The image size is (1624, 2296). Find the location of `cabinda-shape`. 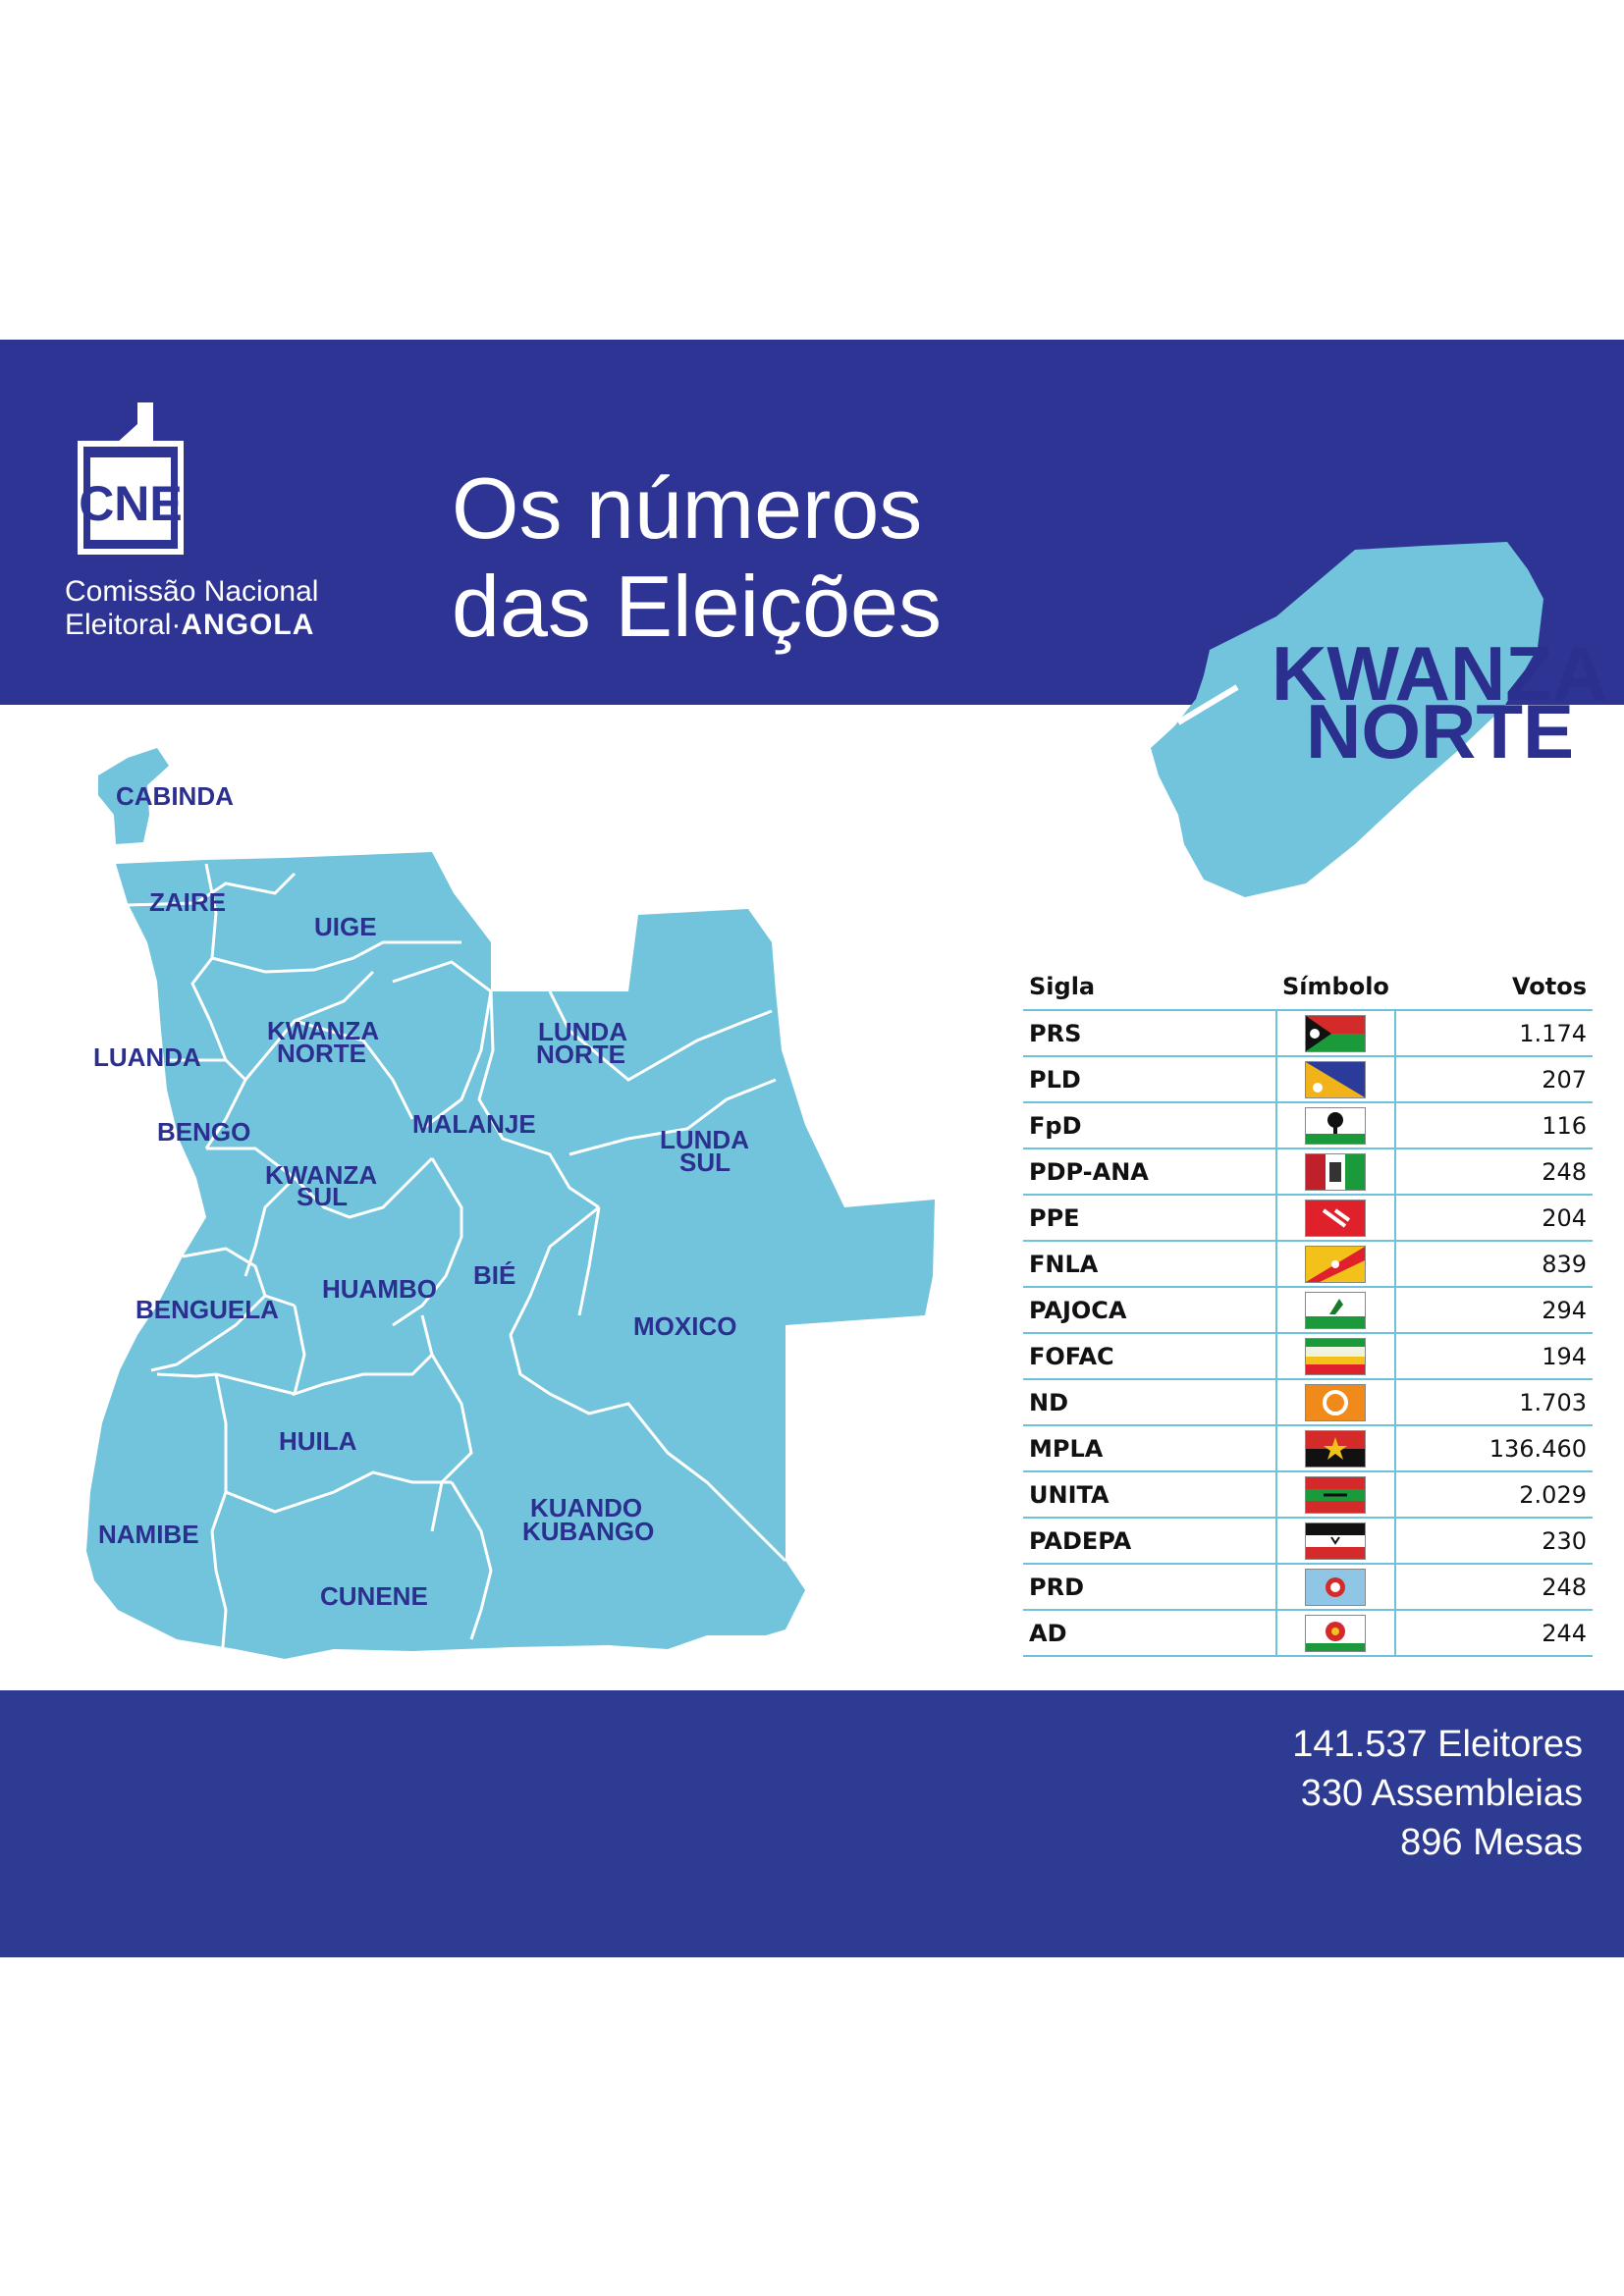

cabinda-shape is located at coordinates (133, 796).